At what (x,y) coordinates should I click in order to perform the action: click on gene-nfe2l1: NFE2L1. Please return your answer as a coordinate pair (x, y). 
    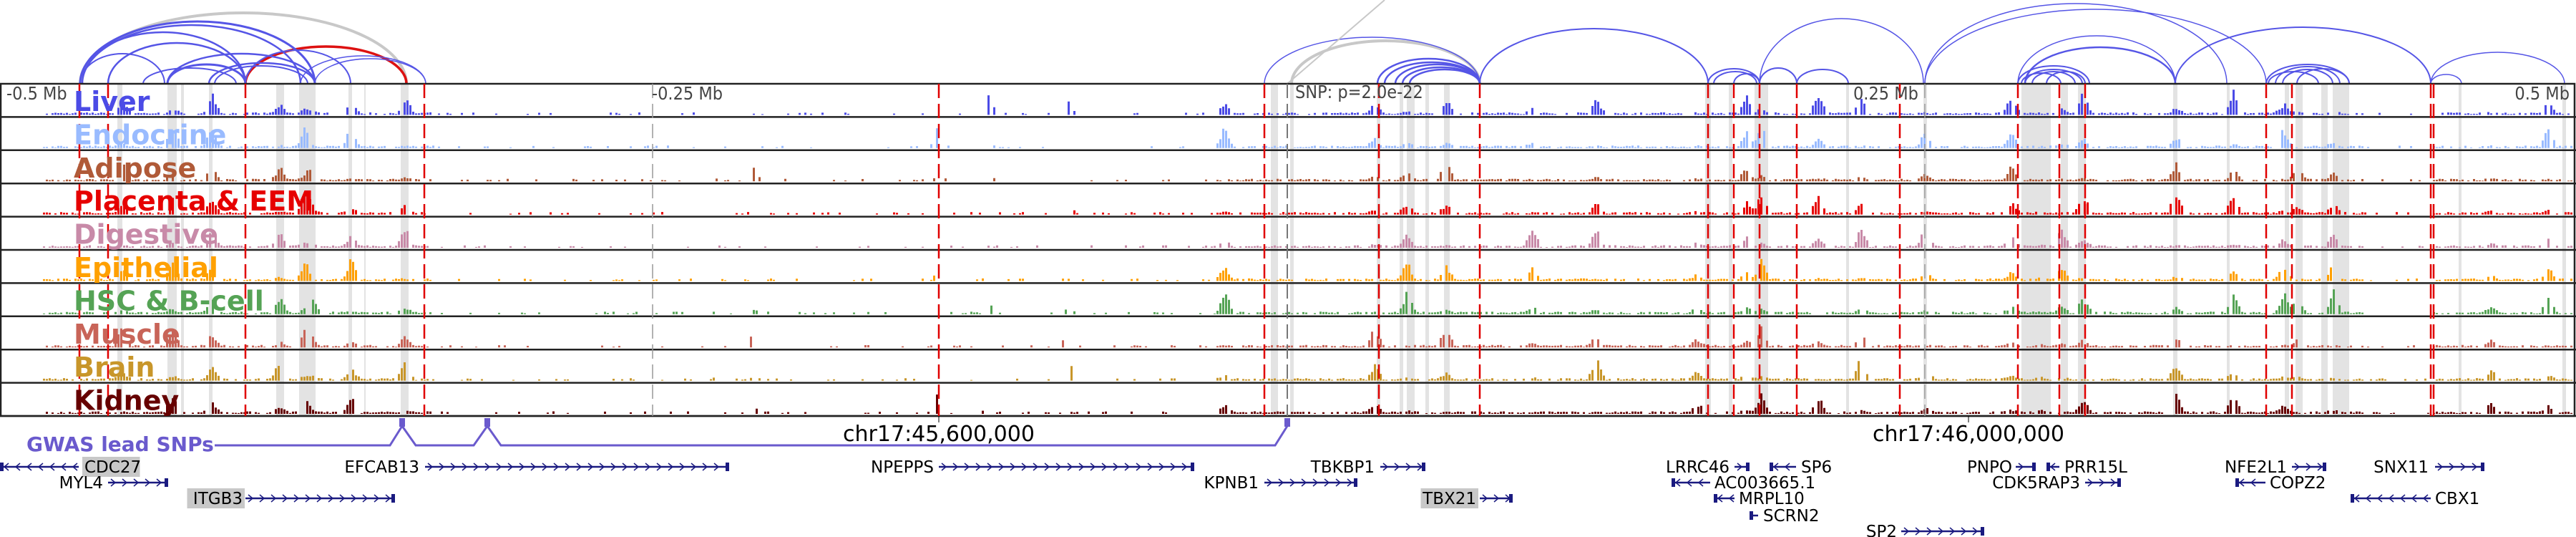
    Looking at the image, I should click on (2275, 467).